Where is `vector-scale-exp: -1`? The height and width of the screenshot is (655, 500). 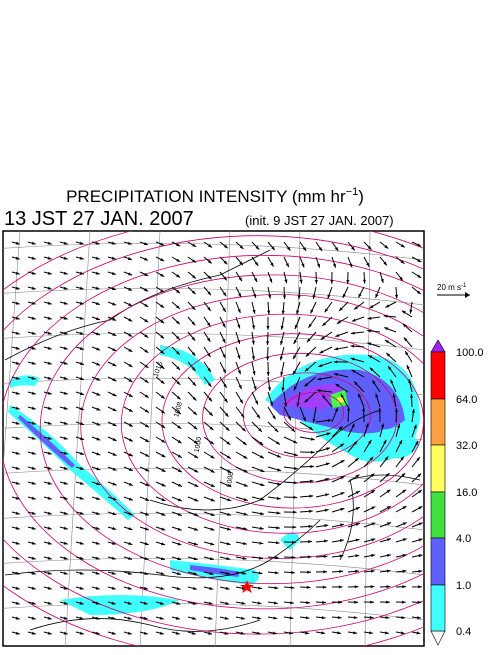
vector-scale-exp: -1 is located at coordinates (464, 286).